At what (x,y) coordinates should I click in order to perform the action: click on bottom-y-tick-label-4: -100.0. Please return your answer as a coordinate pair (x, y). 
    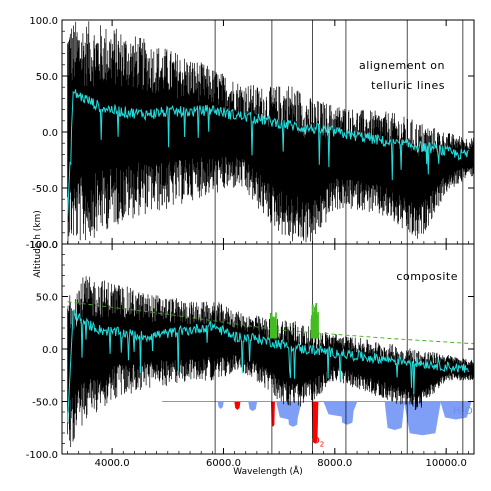
    Looking at the image, I should click on (42, 455).